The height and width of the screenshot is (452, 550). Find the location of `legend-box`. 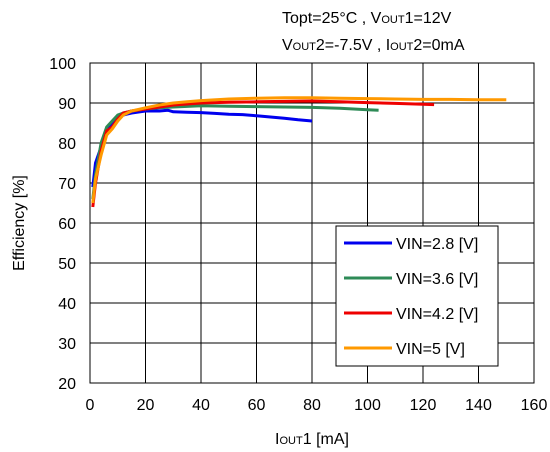

legend-box is located at coordinates (417, 296).